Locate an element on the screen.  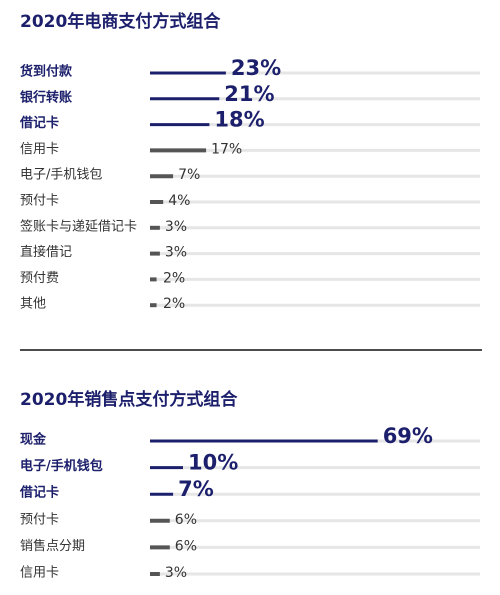
category-label: 直接借记 is located at coordinates (46, 252).